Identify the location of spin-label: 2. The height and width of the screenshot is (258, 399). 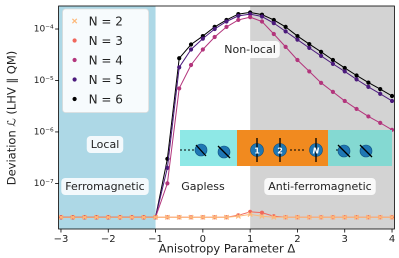
(280, 151).